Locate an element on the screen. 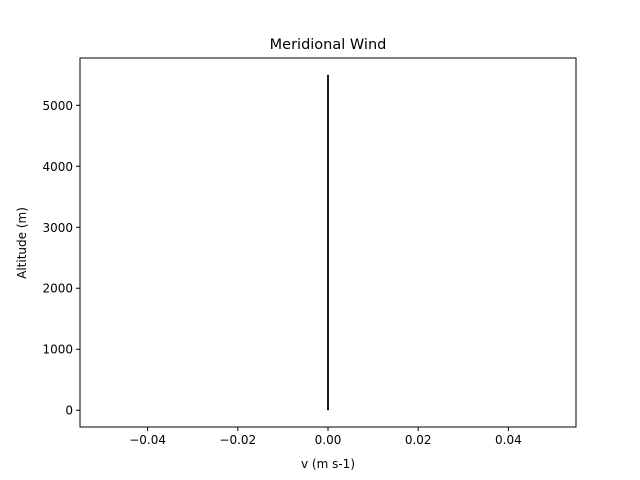  y-tick-label: 1000 is located at coordinates (57, 350).